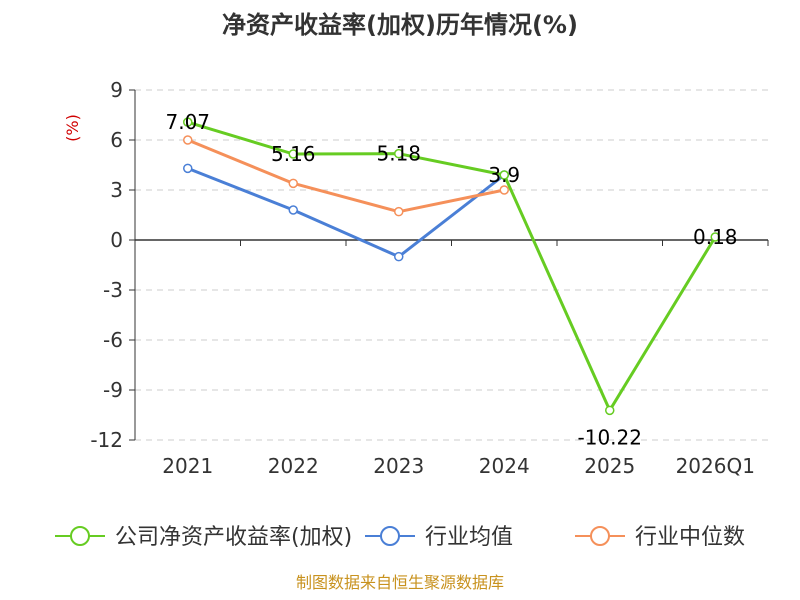  I want to click on y-tick-label: -6, so click(113, 340).